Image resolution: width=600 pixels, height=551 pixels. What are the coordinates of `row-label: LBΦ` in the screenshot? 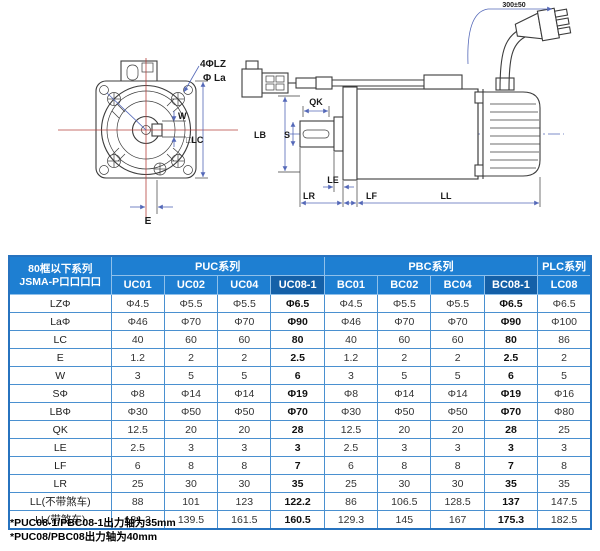 It's located at (60, 411).